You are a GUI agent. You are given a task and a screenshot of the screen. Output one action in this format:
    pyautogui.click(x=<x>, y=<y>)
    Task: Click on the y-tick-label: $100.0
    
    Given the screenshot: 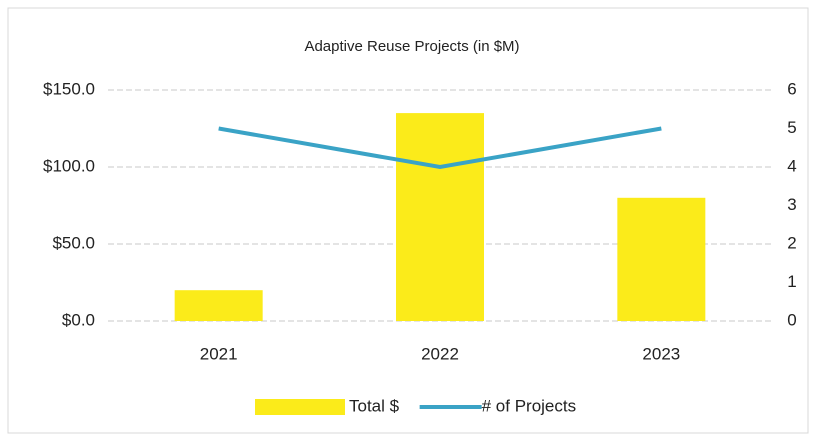 What is the action you would take?
    pyautogui.click(x=69, y=165)
    